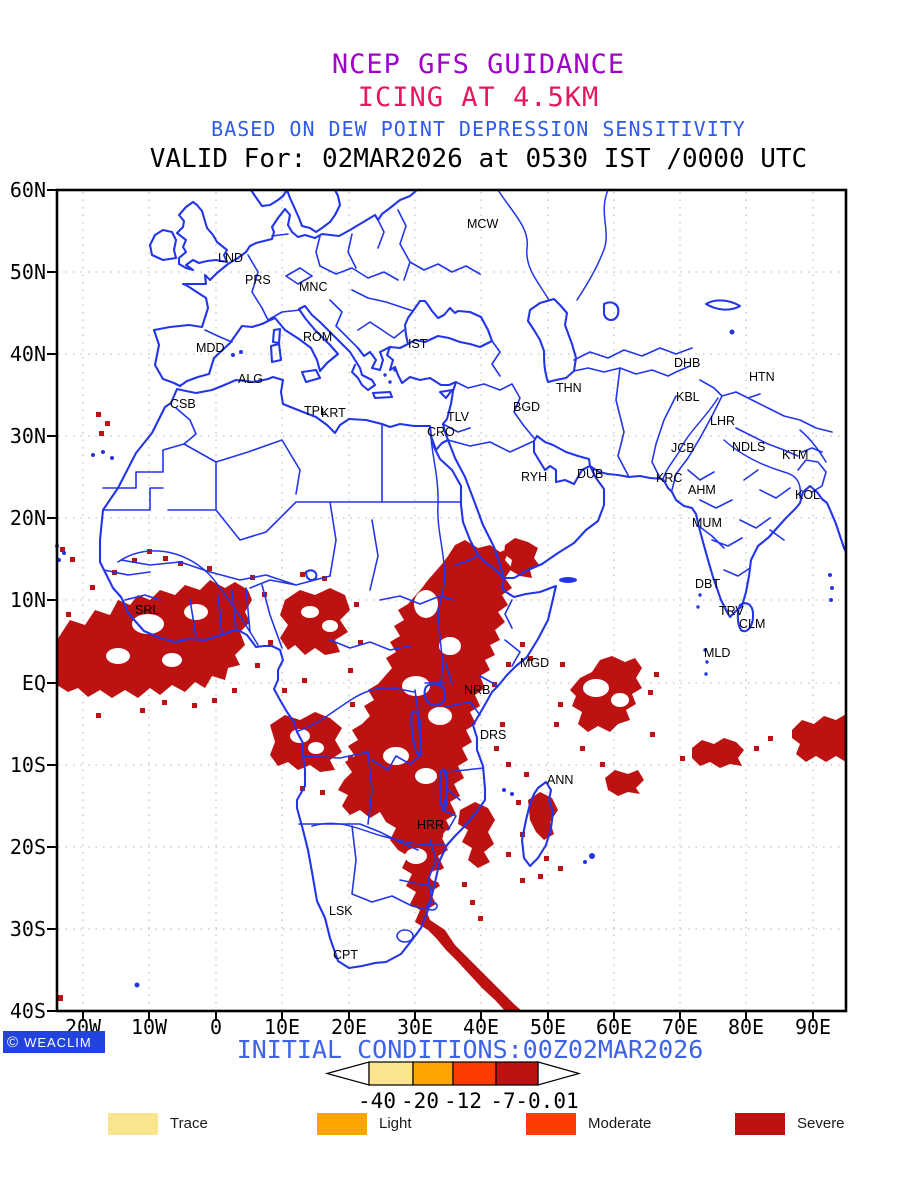  I want to click on india-state-borders, so click(739, 523).